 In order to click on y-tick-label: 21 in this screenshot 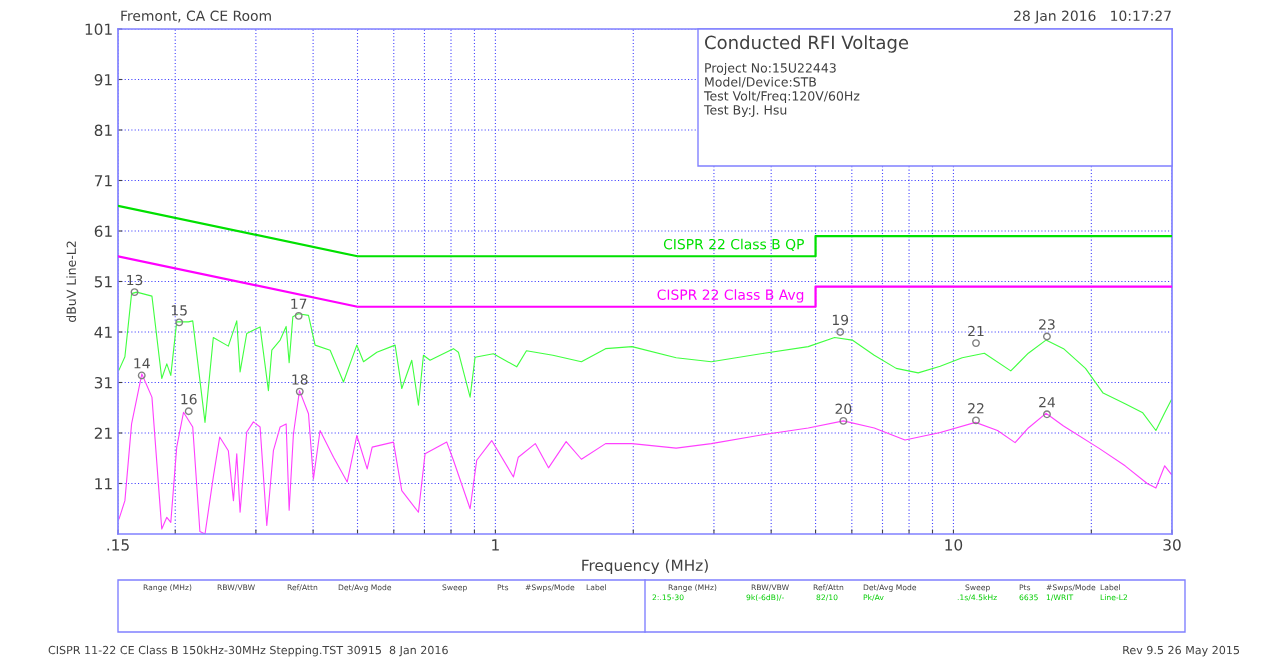, I will do `click(103, 433)`.